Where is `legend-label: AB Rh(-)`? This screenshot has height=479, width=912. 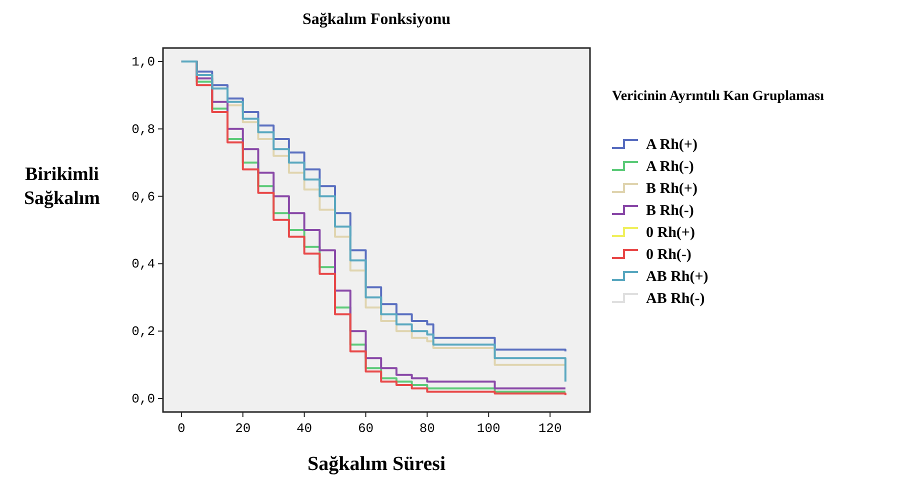 legend-label: AB Rh(-) is located at coordinates (675, 299).